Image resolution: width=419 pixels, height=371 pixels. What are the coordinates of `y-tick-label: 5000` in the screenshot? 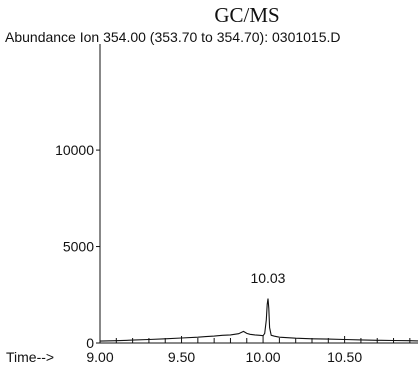 It's located at (78, 247).